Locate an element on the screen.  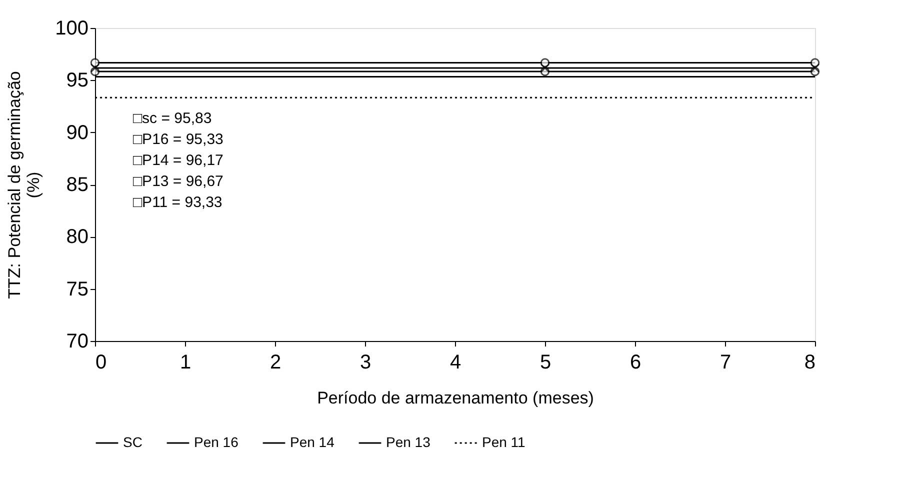
x-axis-title: Período de armazenamento (meses) is located at coordinates (455, 398).